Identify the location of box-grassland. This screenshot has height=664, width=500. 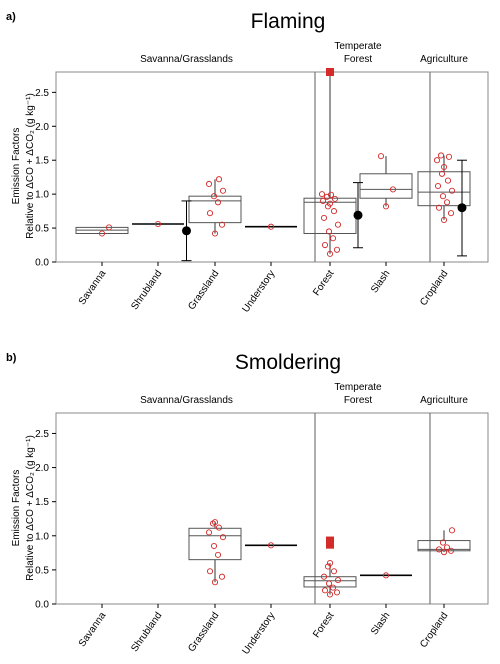
(215, 544).